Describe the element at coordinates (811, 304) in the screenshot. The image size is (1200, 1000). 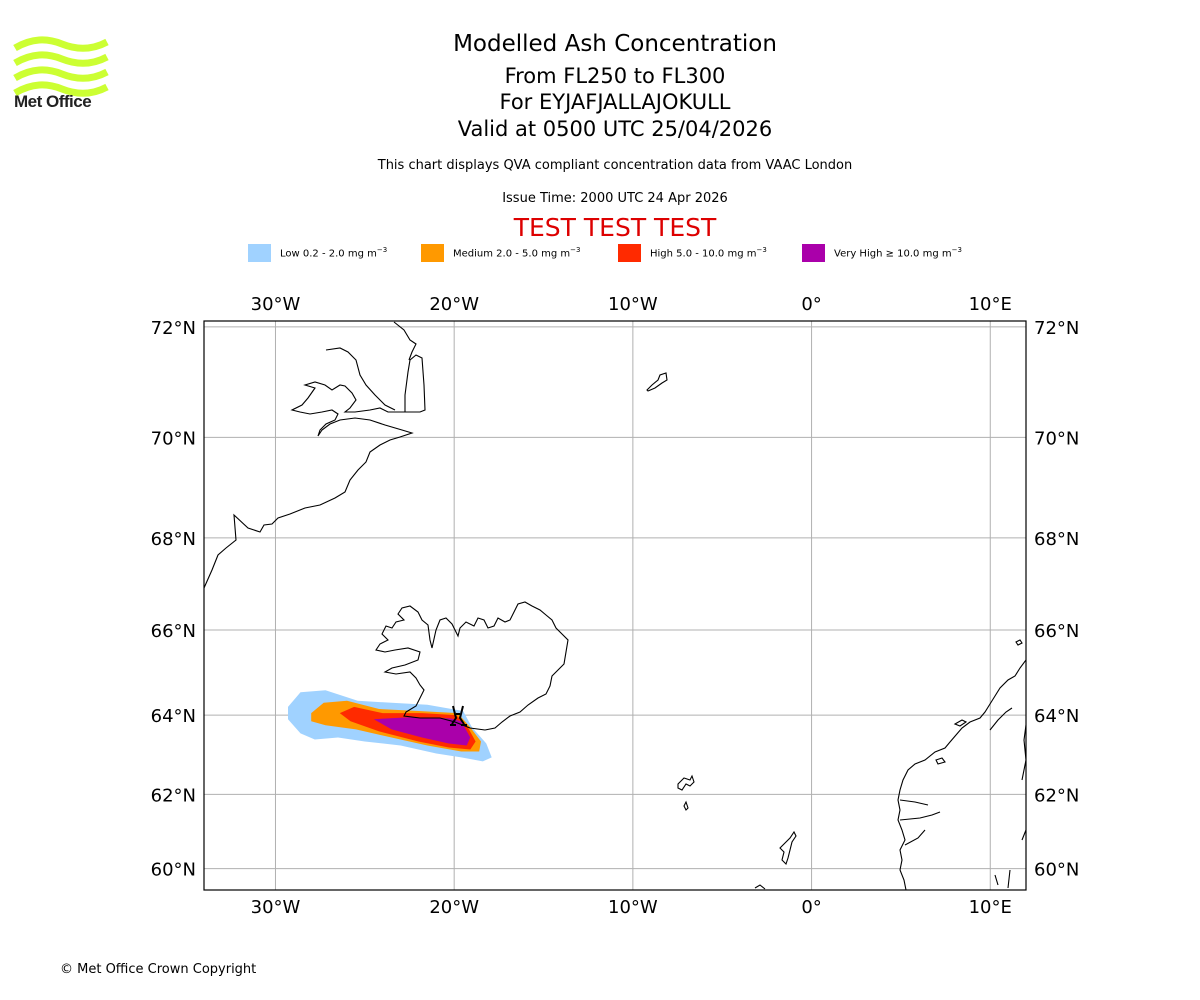
I see `lon-tick-label-top: 0°` at that location.